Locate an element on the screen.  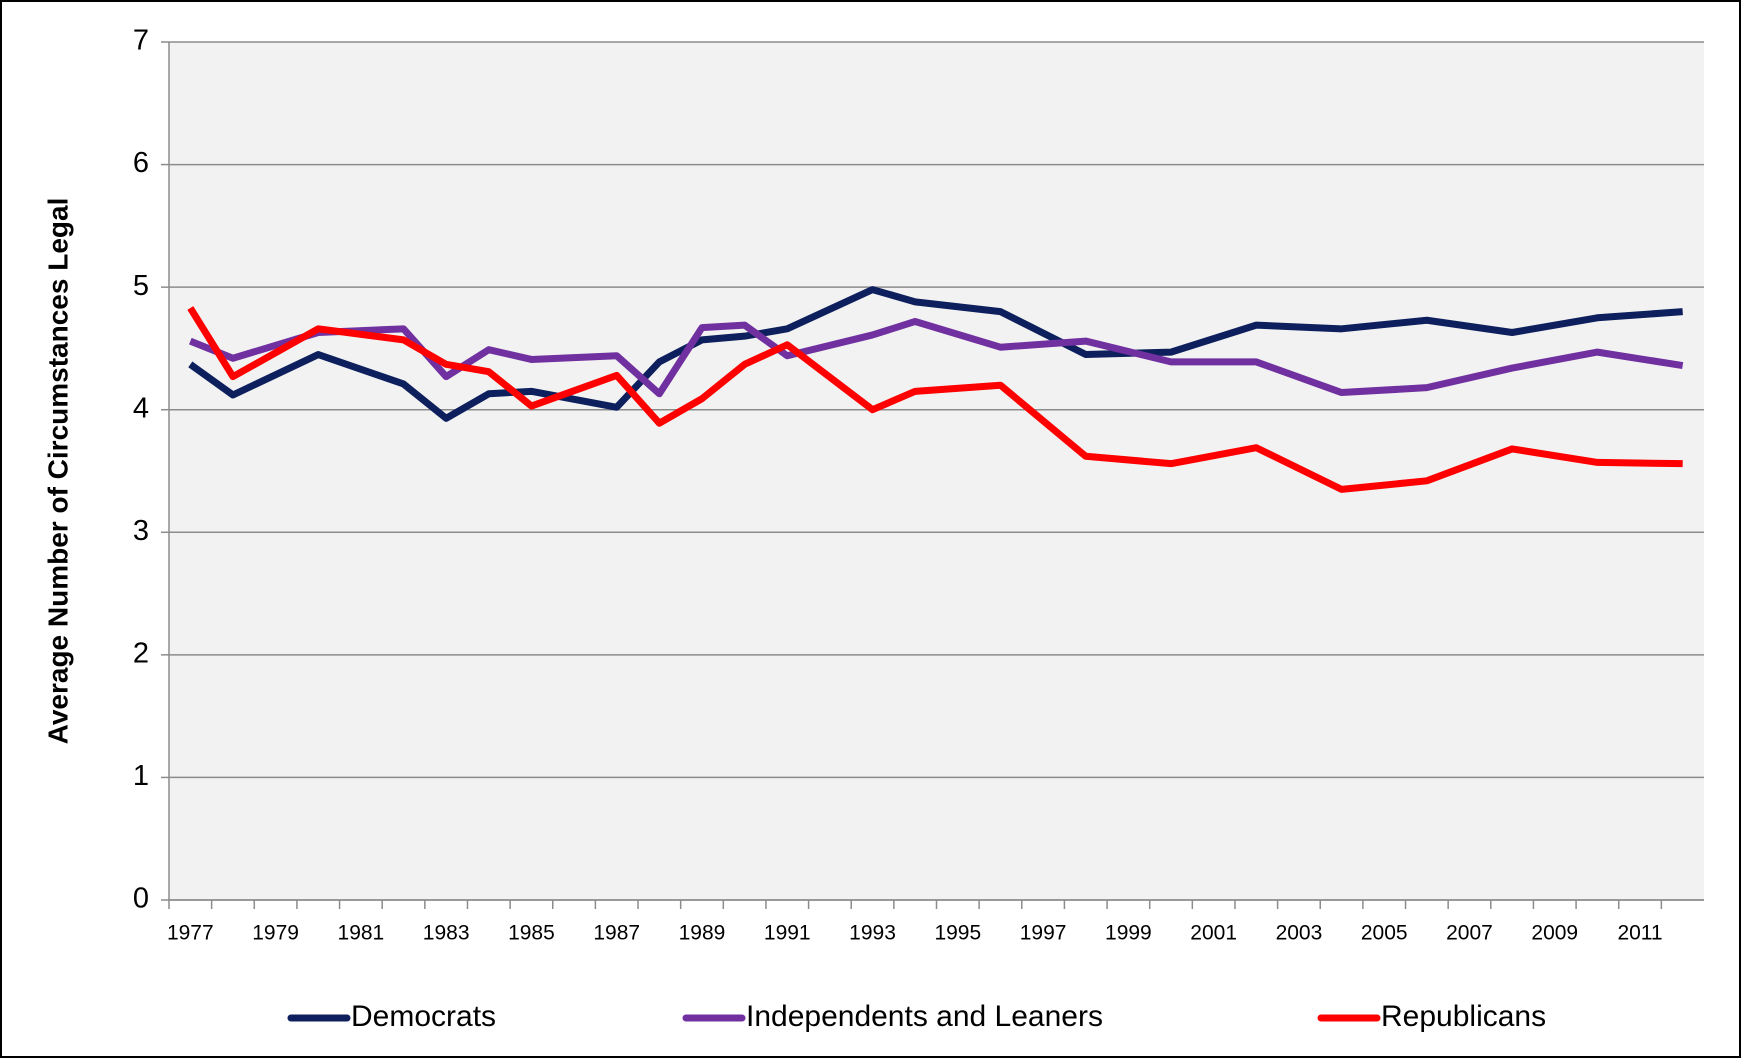
y-tick-label: 5 is located at coordinates (141, 286).